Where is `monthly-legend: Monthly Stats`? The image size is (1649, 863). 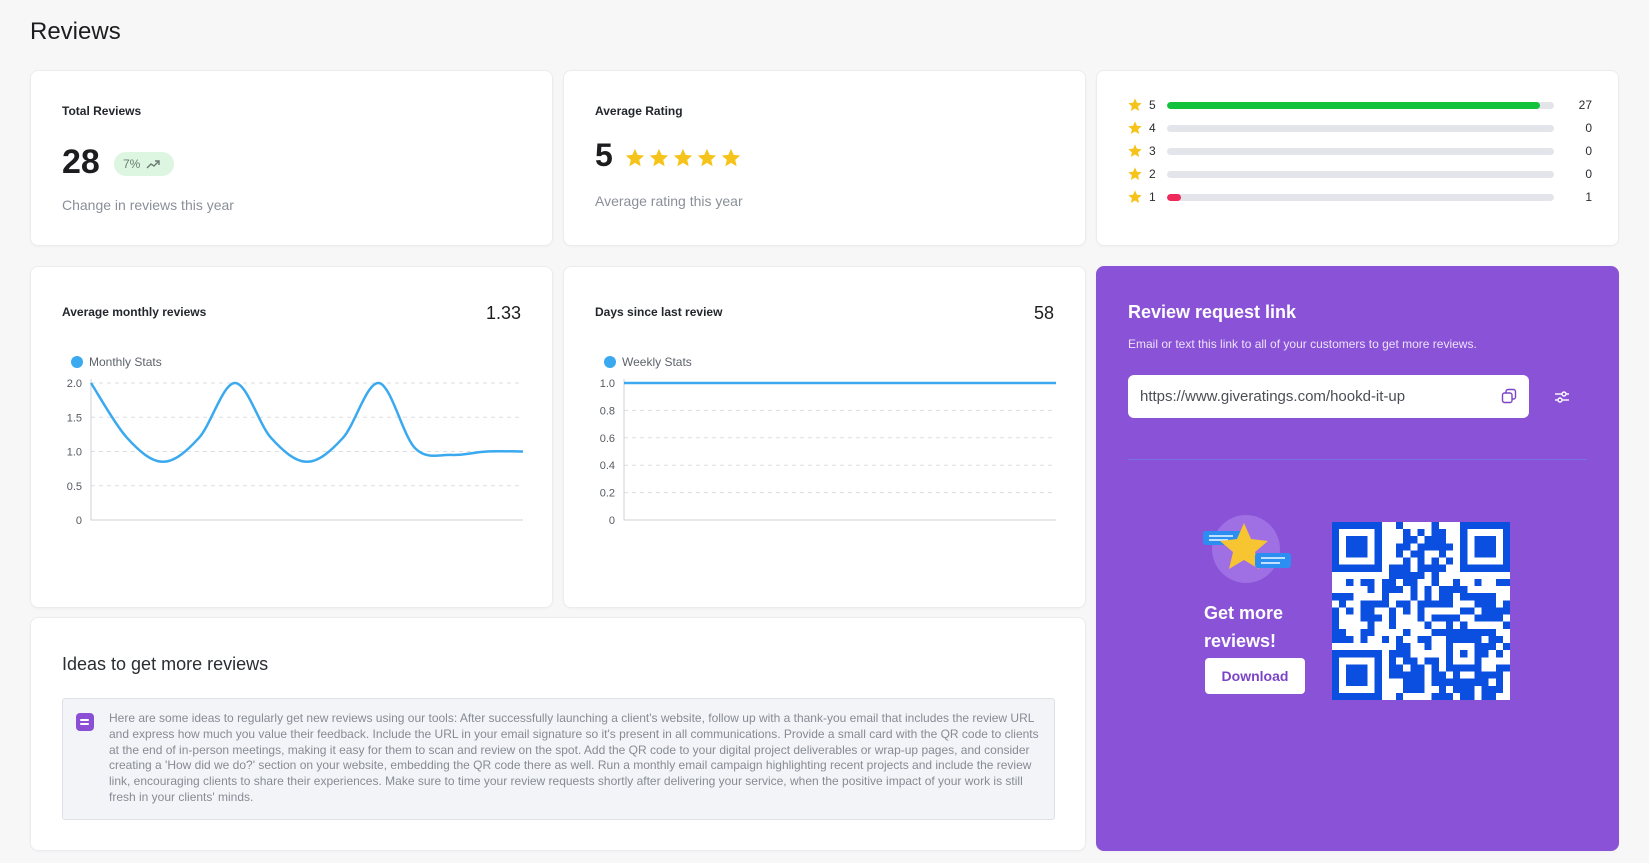
monthly-legend: Monthly Stats is located at coordinates (116, 362).